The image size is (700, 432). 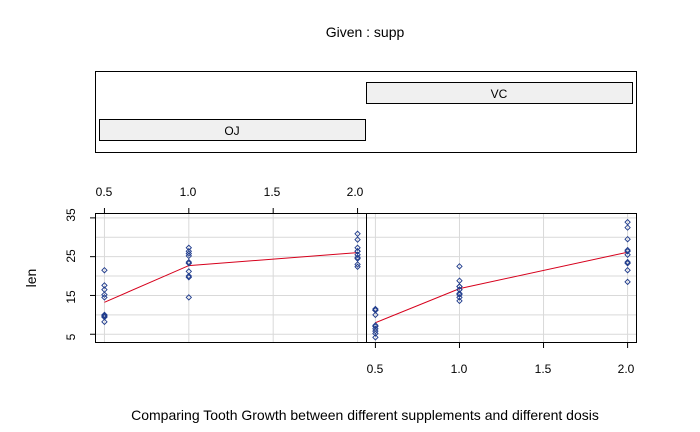 I want to click on given-label: Given : supp, so click(x=365, y=32).